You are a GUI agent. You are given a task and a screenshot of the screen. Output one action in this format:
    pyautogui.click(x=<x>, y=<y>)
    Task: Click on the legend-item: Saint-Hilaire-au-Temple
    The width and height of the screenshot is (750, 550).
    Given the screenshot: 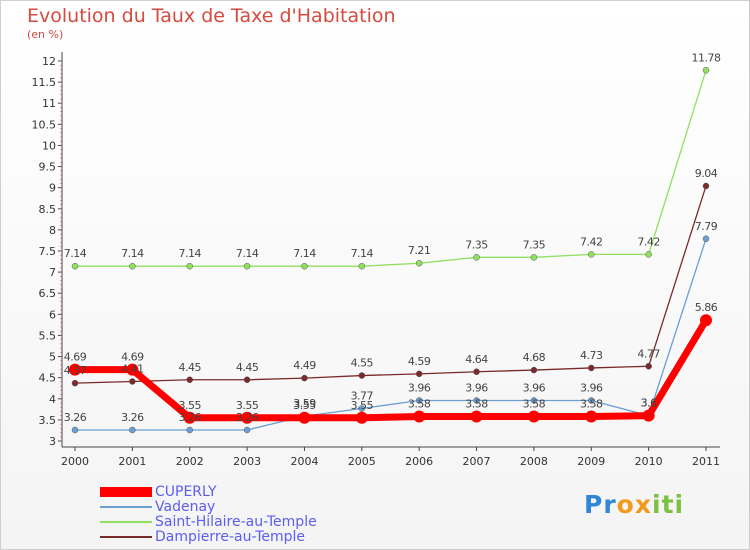 What is the action you would take?
    pyautogui.click(x=208, y=522)
    